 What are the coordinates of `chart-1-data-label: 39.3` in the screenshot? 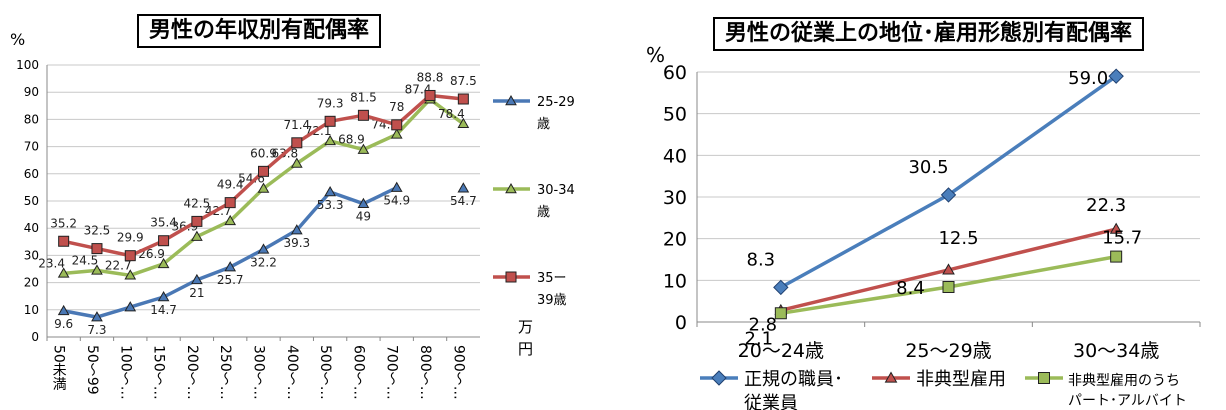 It's located at (296, 243).